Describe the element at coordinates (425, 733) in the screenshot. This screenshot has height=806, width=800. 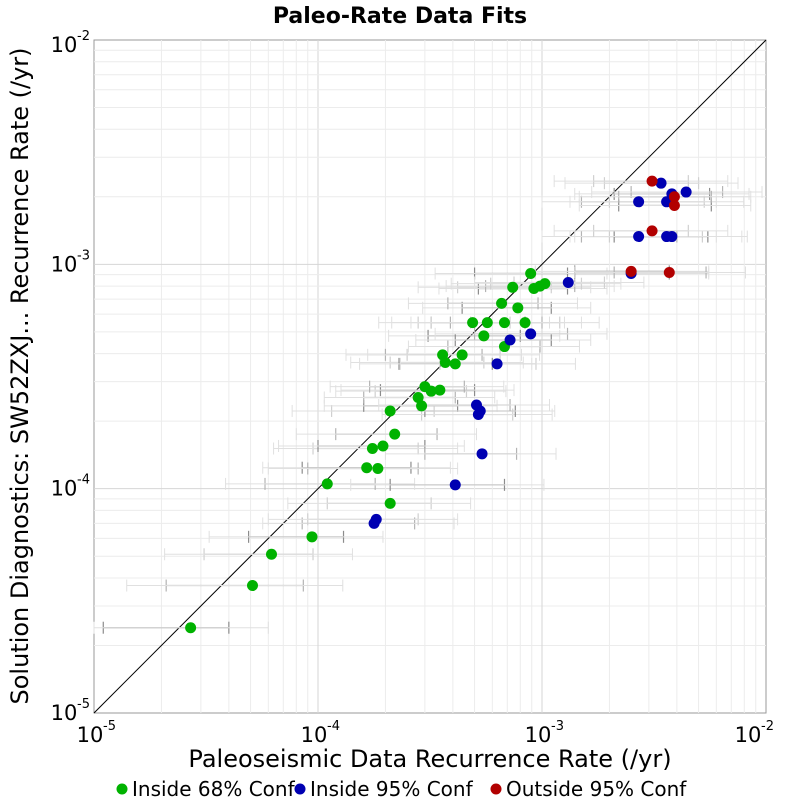
I see `x-tick-labels: 10 -5 10 -4 10 -3 10 -2` at that location.